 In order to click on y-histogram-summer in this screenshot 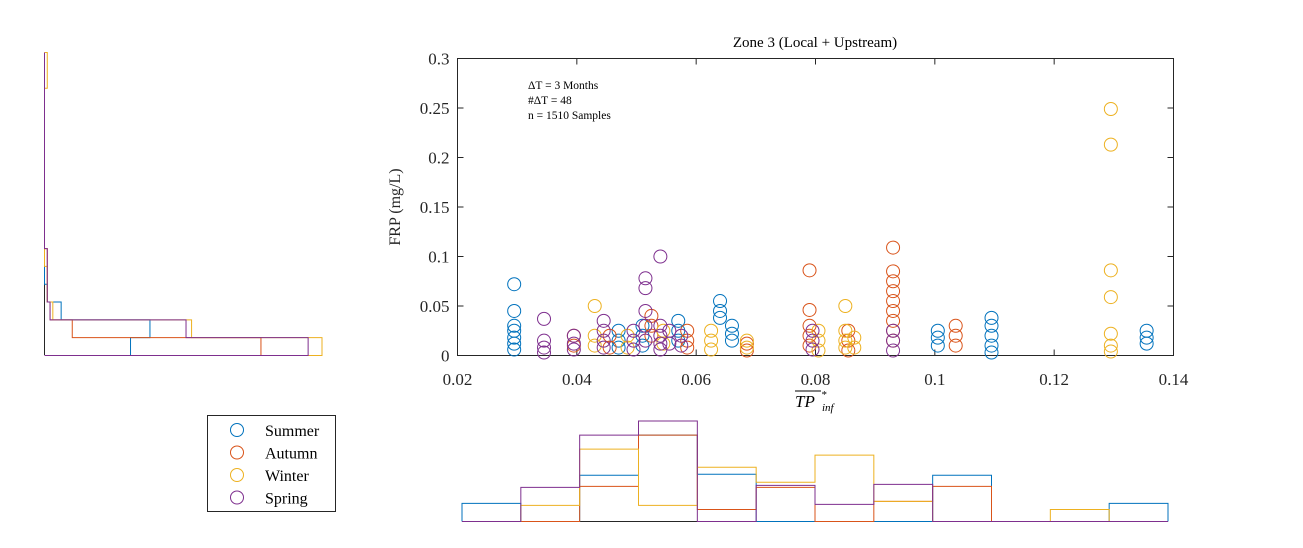, I will do `click(97, 204)`.